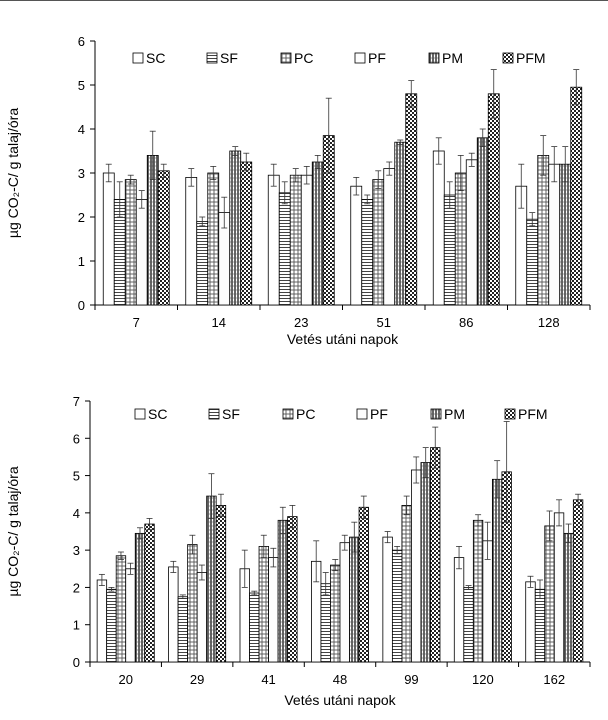  Describe the element at coordinates (377, 58) in the screenshot. I see `legend-label-pf: PF` at that location.